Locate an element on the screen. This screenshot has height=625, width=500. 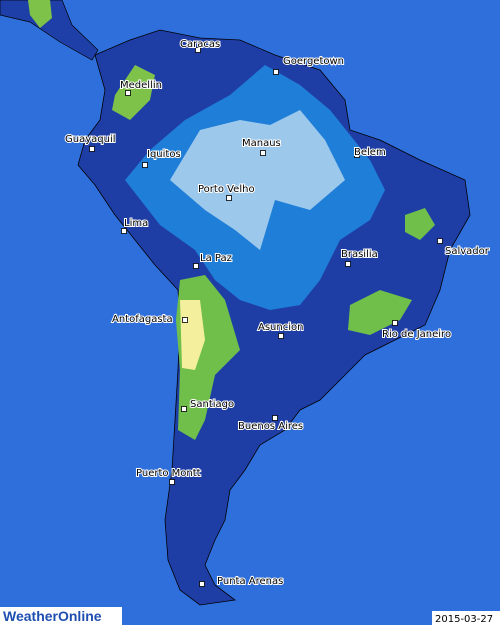
date-box is located at coordinates (466, 618).